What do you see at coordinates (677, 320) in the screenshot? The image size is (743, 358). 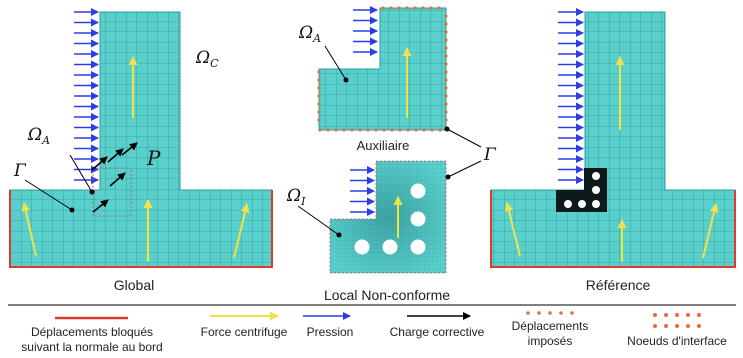 I see `legend-interface-swatch` at bounding box center [677, 320].